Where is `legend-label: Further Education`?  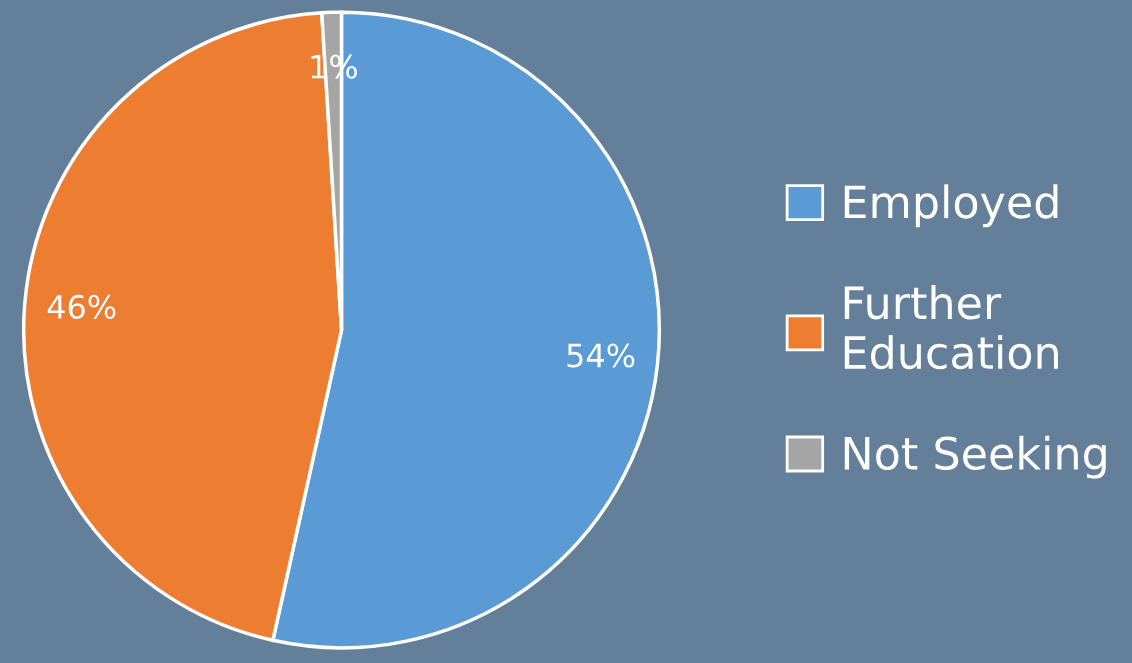
legend-label: Further Education is located at coordinates (951, 327).